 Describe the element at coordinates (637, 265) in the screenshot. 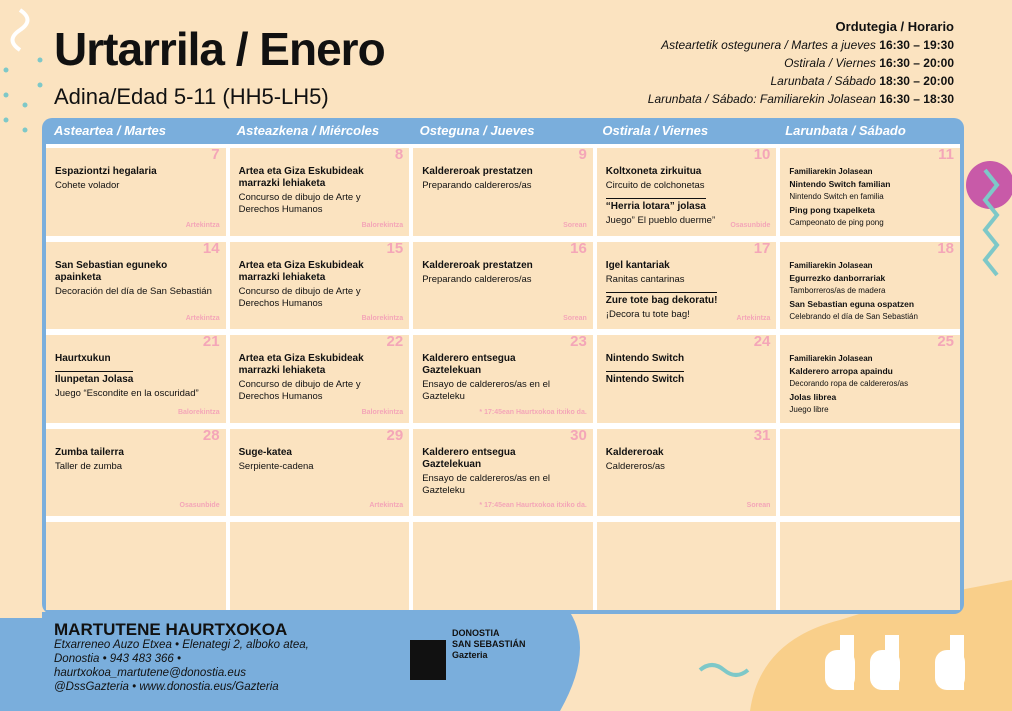

I see `activity-title: Igel kantariak` at that location.